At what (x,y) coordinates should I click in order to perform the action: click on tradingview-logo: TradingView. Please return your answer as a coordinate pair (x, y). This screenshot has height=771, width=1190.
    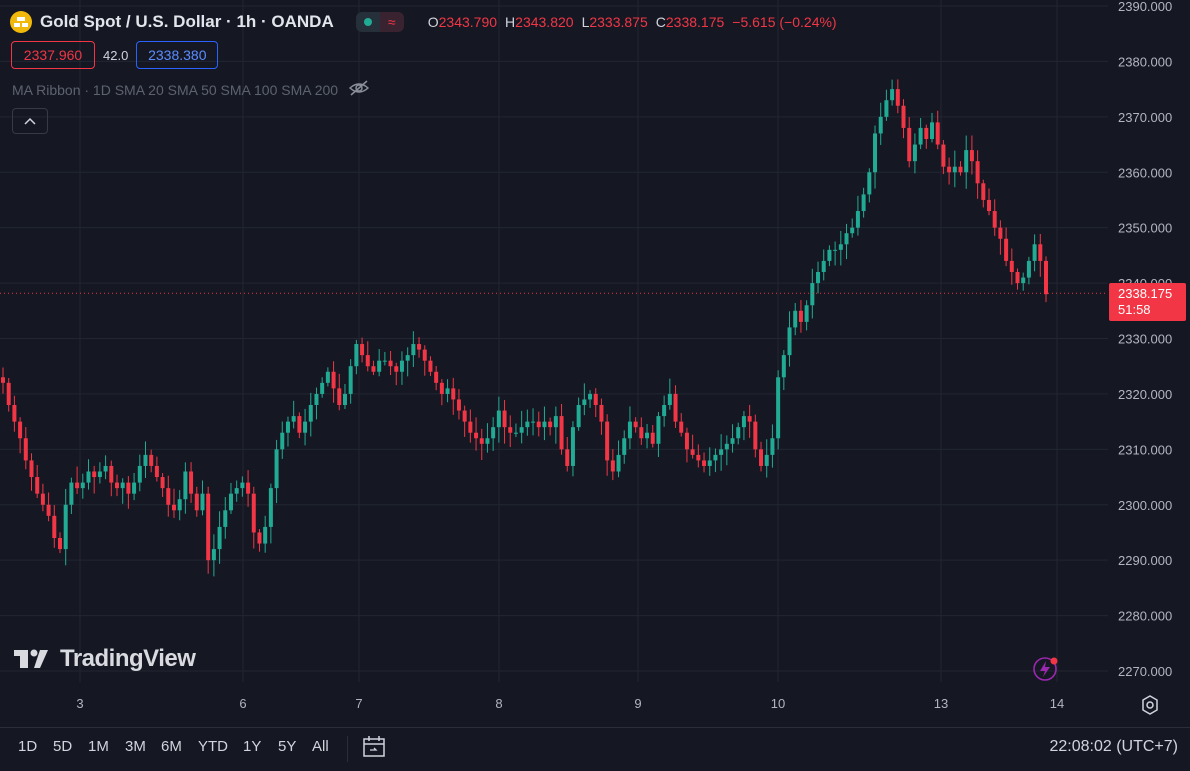
    Looking at the image, I should click on (105, 659).